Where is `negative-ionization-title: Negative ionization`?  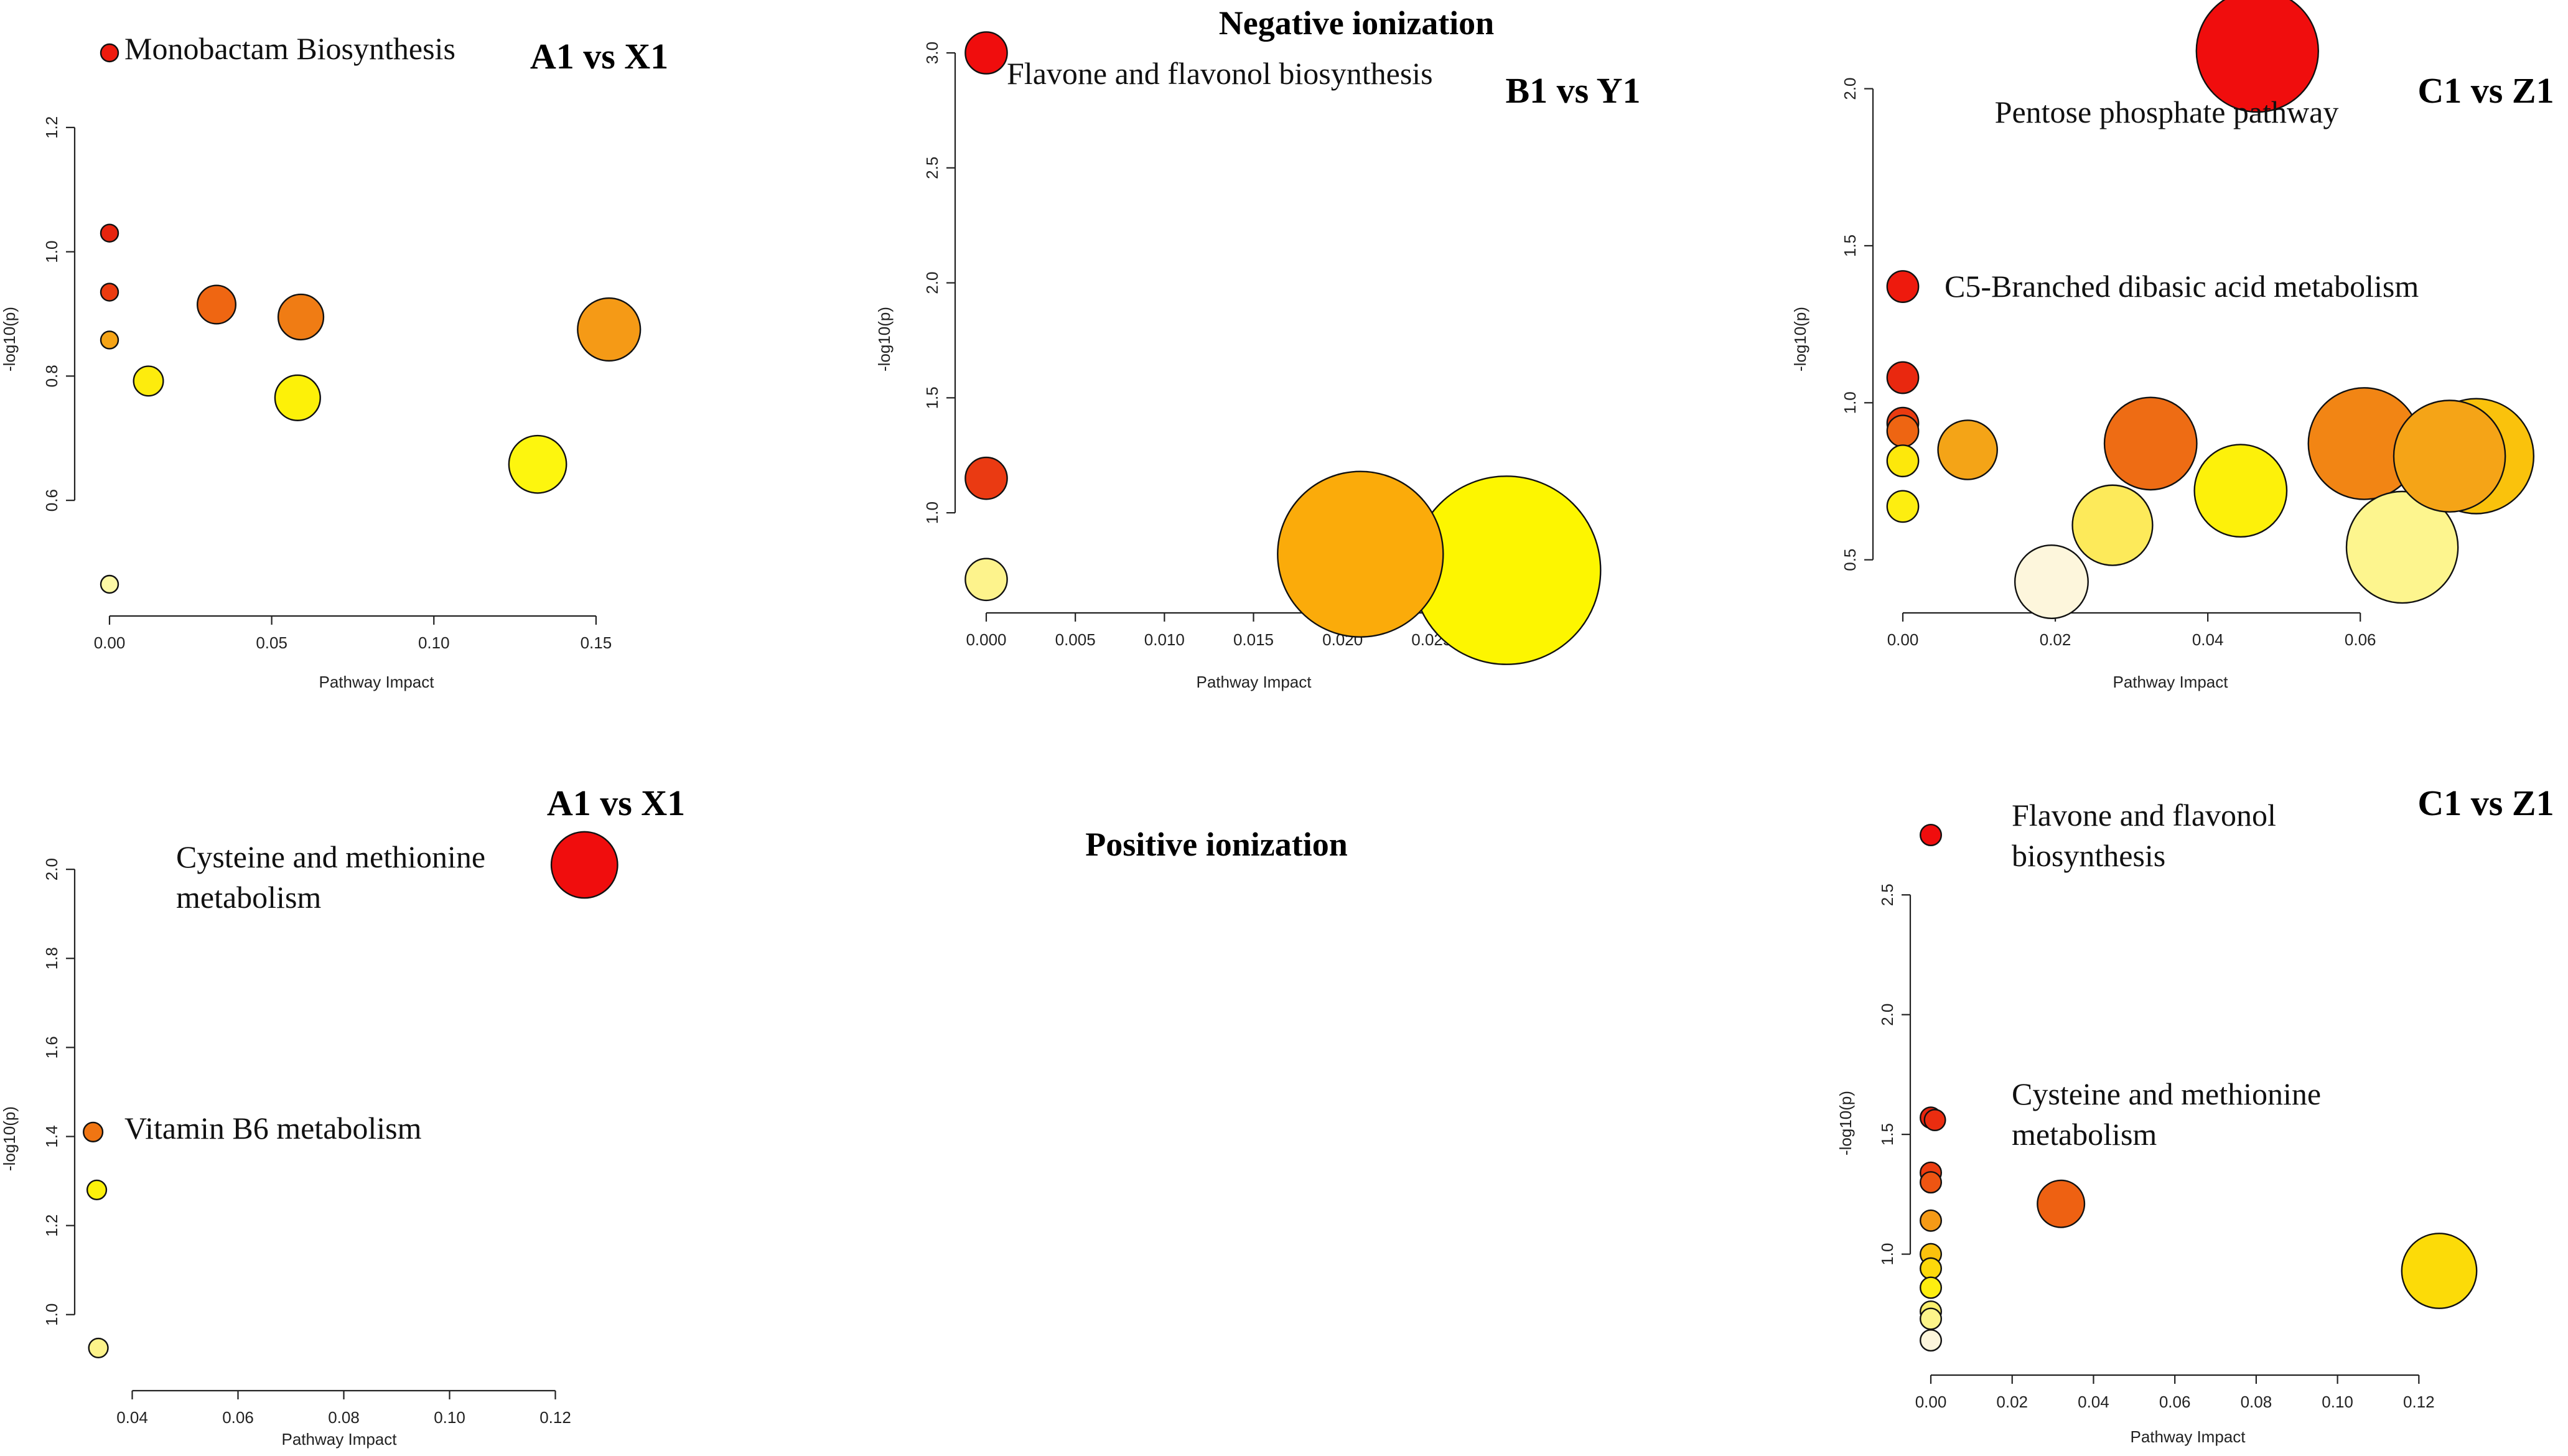
negative-ionization-title: Negative ionization is located at coordinates (1357, 23).